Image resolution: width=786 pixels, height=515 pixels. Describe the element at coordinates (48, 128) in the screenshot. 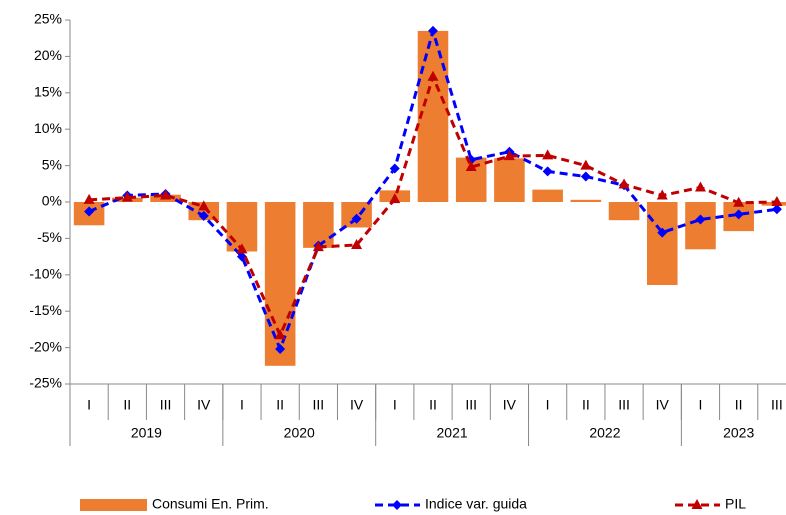

I see `y-tick-label: 10%` at that location.